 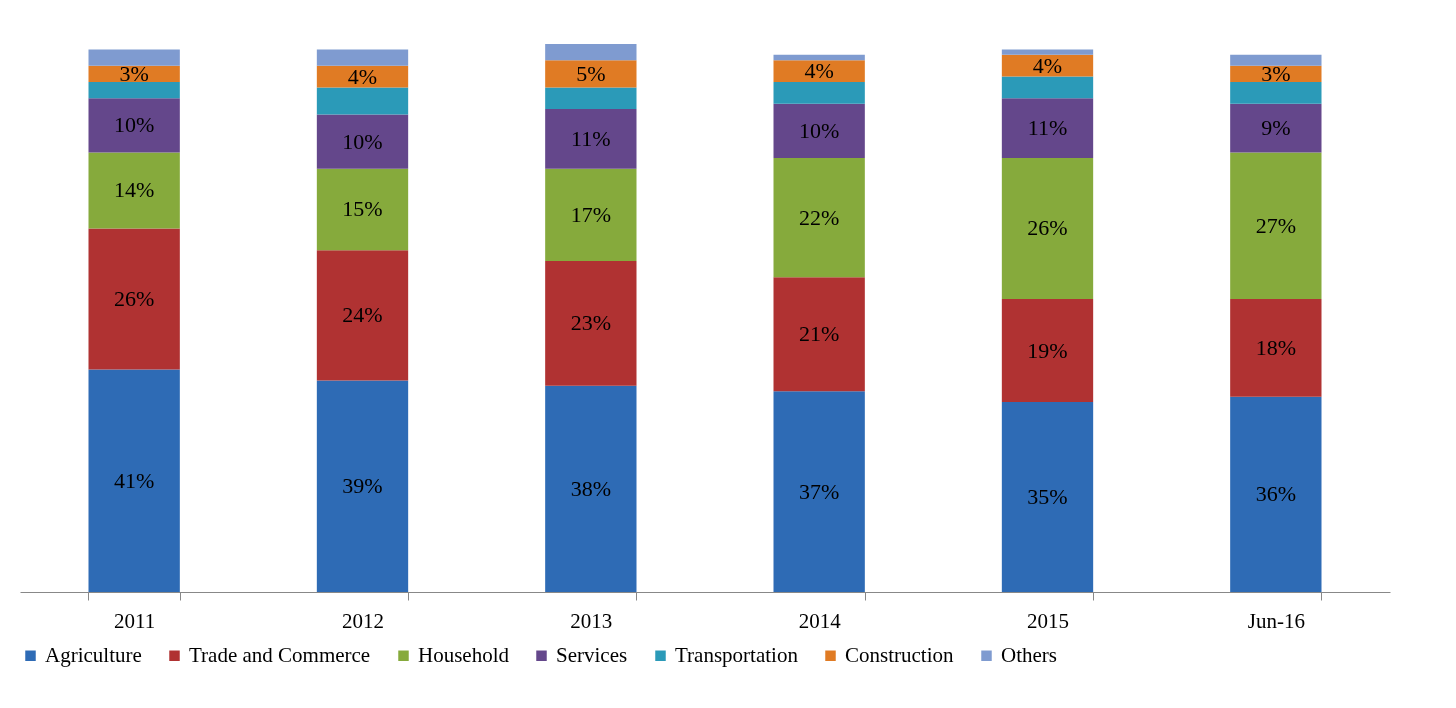 What do you see at coordinates (899, 654) in the screenshot?
I see `legend-label: Construction` at bounding box center [899, 654].